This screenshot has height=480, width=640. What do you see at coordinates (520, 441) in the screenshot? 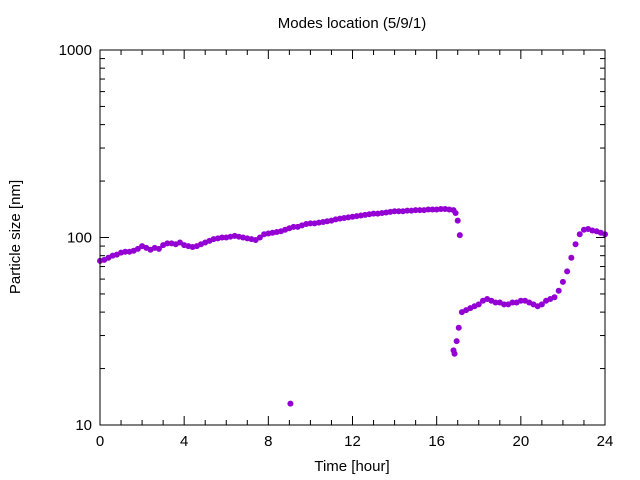
I see `x-tick-label: 20` at bounding box center [520, 441].